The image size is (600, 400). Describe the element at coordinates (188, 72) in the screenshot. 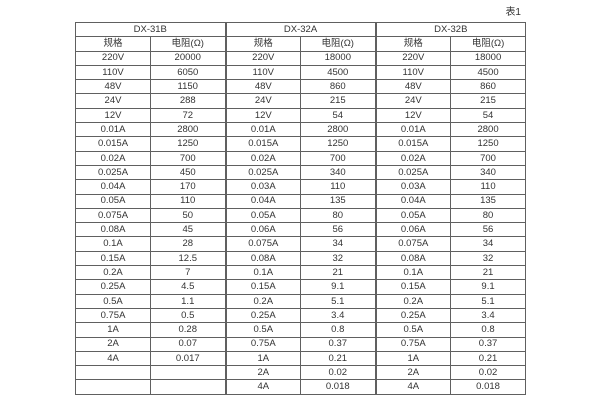

I see `resistance-cell: 6050` at that location.